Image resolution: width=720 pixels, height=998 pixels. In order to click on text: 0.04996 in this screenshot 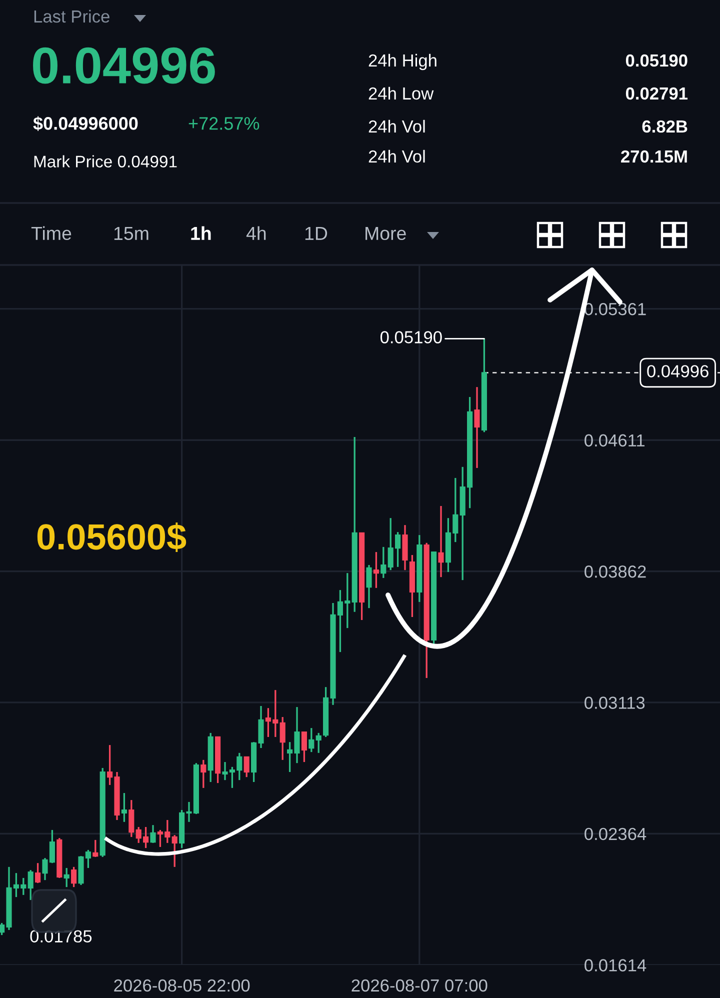, I will do `click(124, 65)`.